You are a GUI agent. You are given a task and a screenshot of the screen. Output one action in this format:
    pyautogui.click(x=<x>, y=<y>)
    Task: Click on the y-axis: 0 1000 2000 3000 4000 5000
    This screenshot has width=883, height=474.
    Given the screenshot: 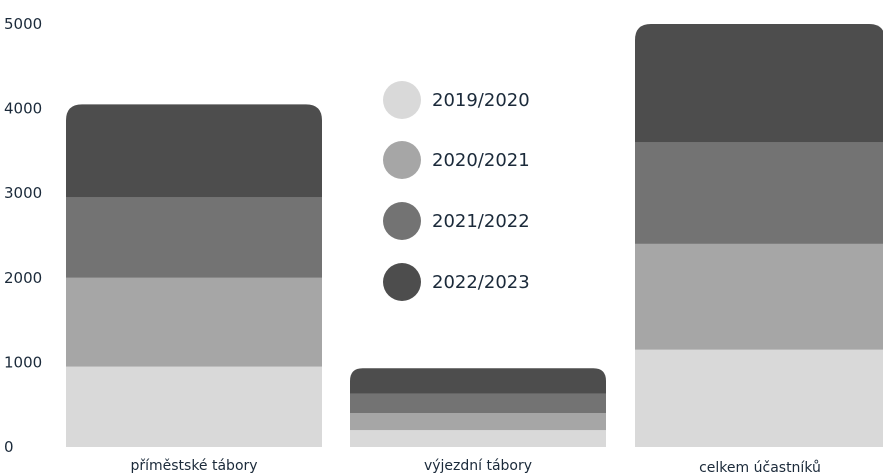 What is the action you would take?
    pyautogui.click(x=23, y=235)
    